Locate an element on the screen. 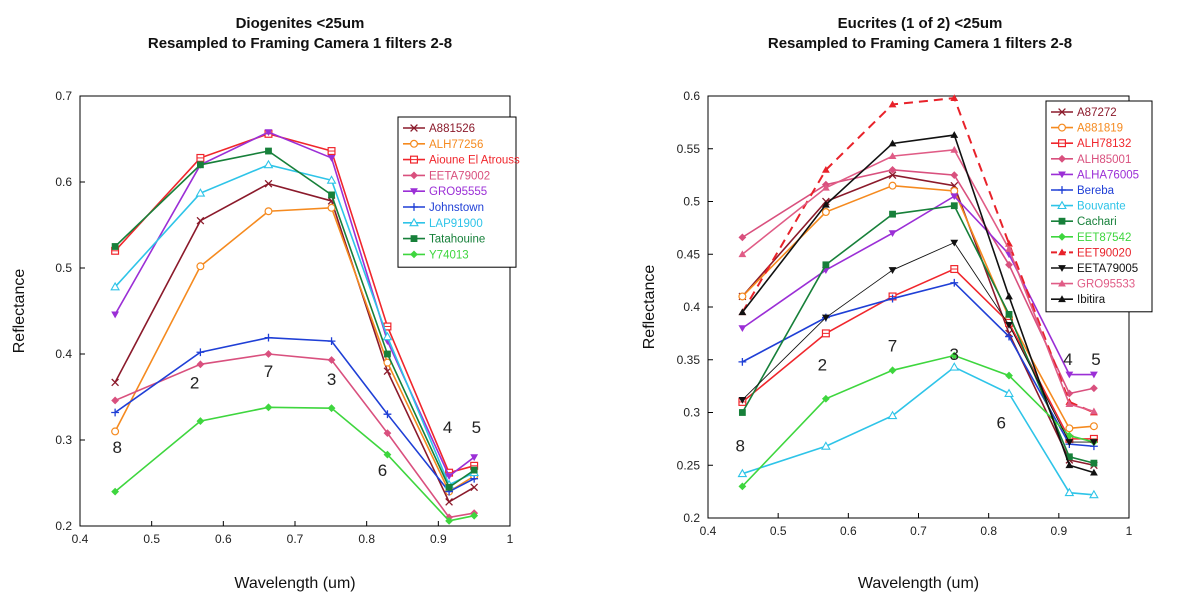 This screenshot has height=599, width=1181. legend-item: Ibitira is located at coordinates (1078, 300).